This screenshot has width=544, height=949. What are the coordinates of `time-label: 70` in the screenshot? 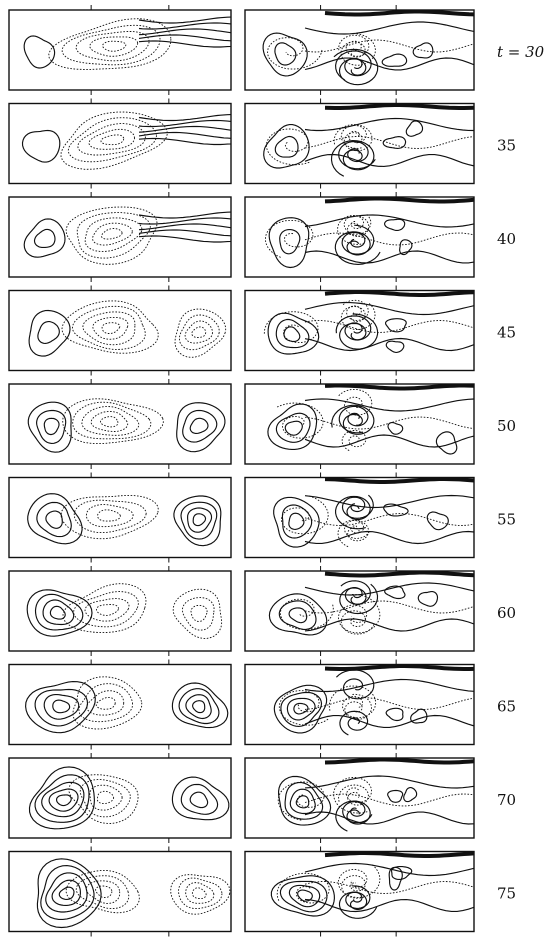 It's located at (506, 800).